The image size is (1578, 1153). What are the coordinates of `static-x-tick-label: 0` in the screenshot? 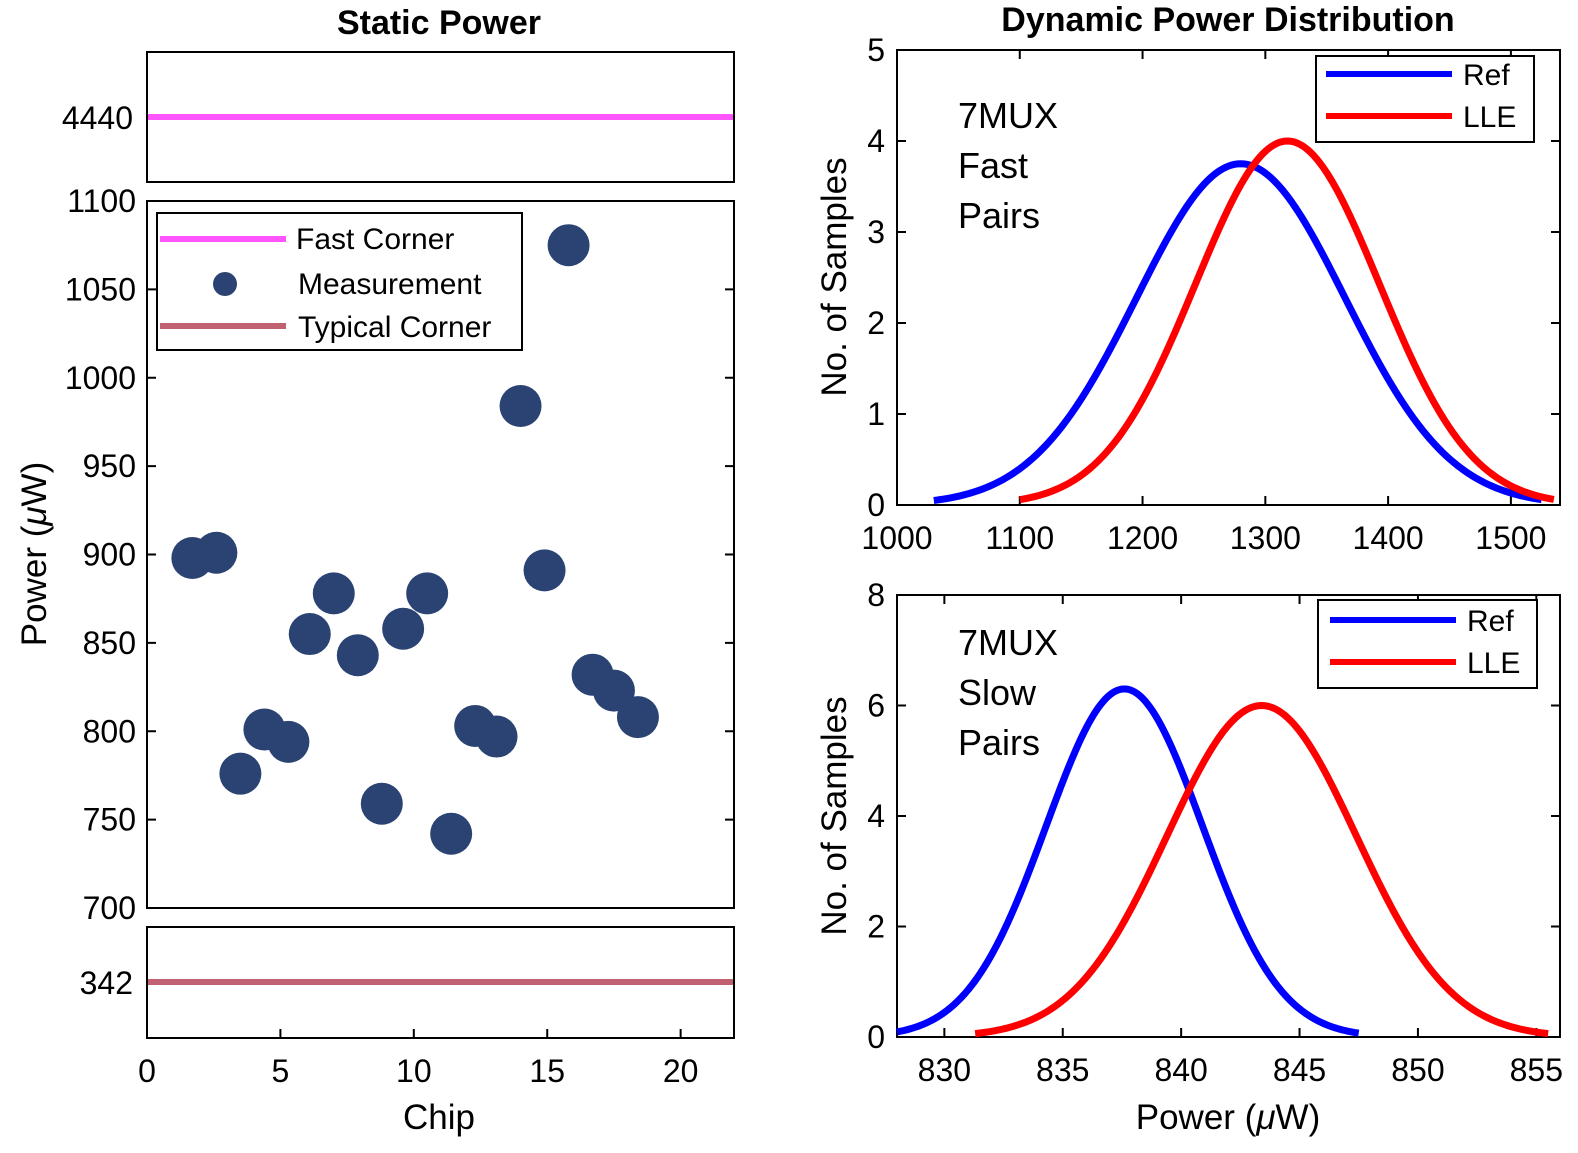 It's located at (147, 1071).